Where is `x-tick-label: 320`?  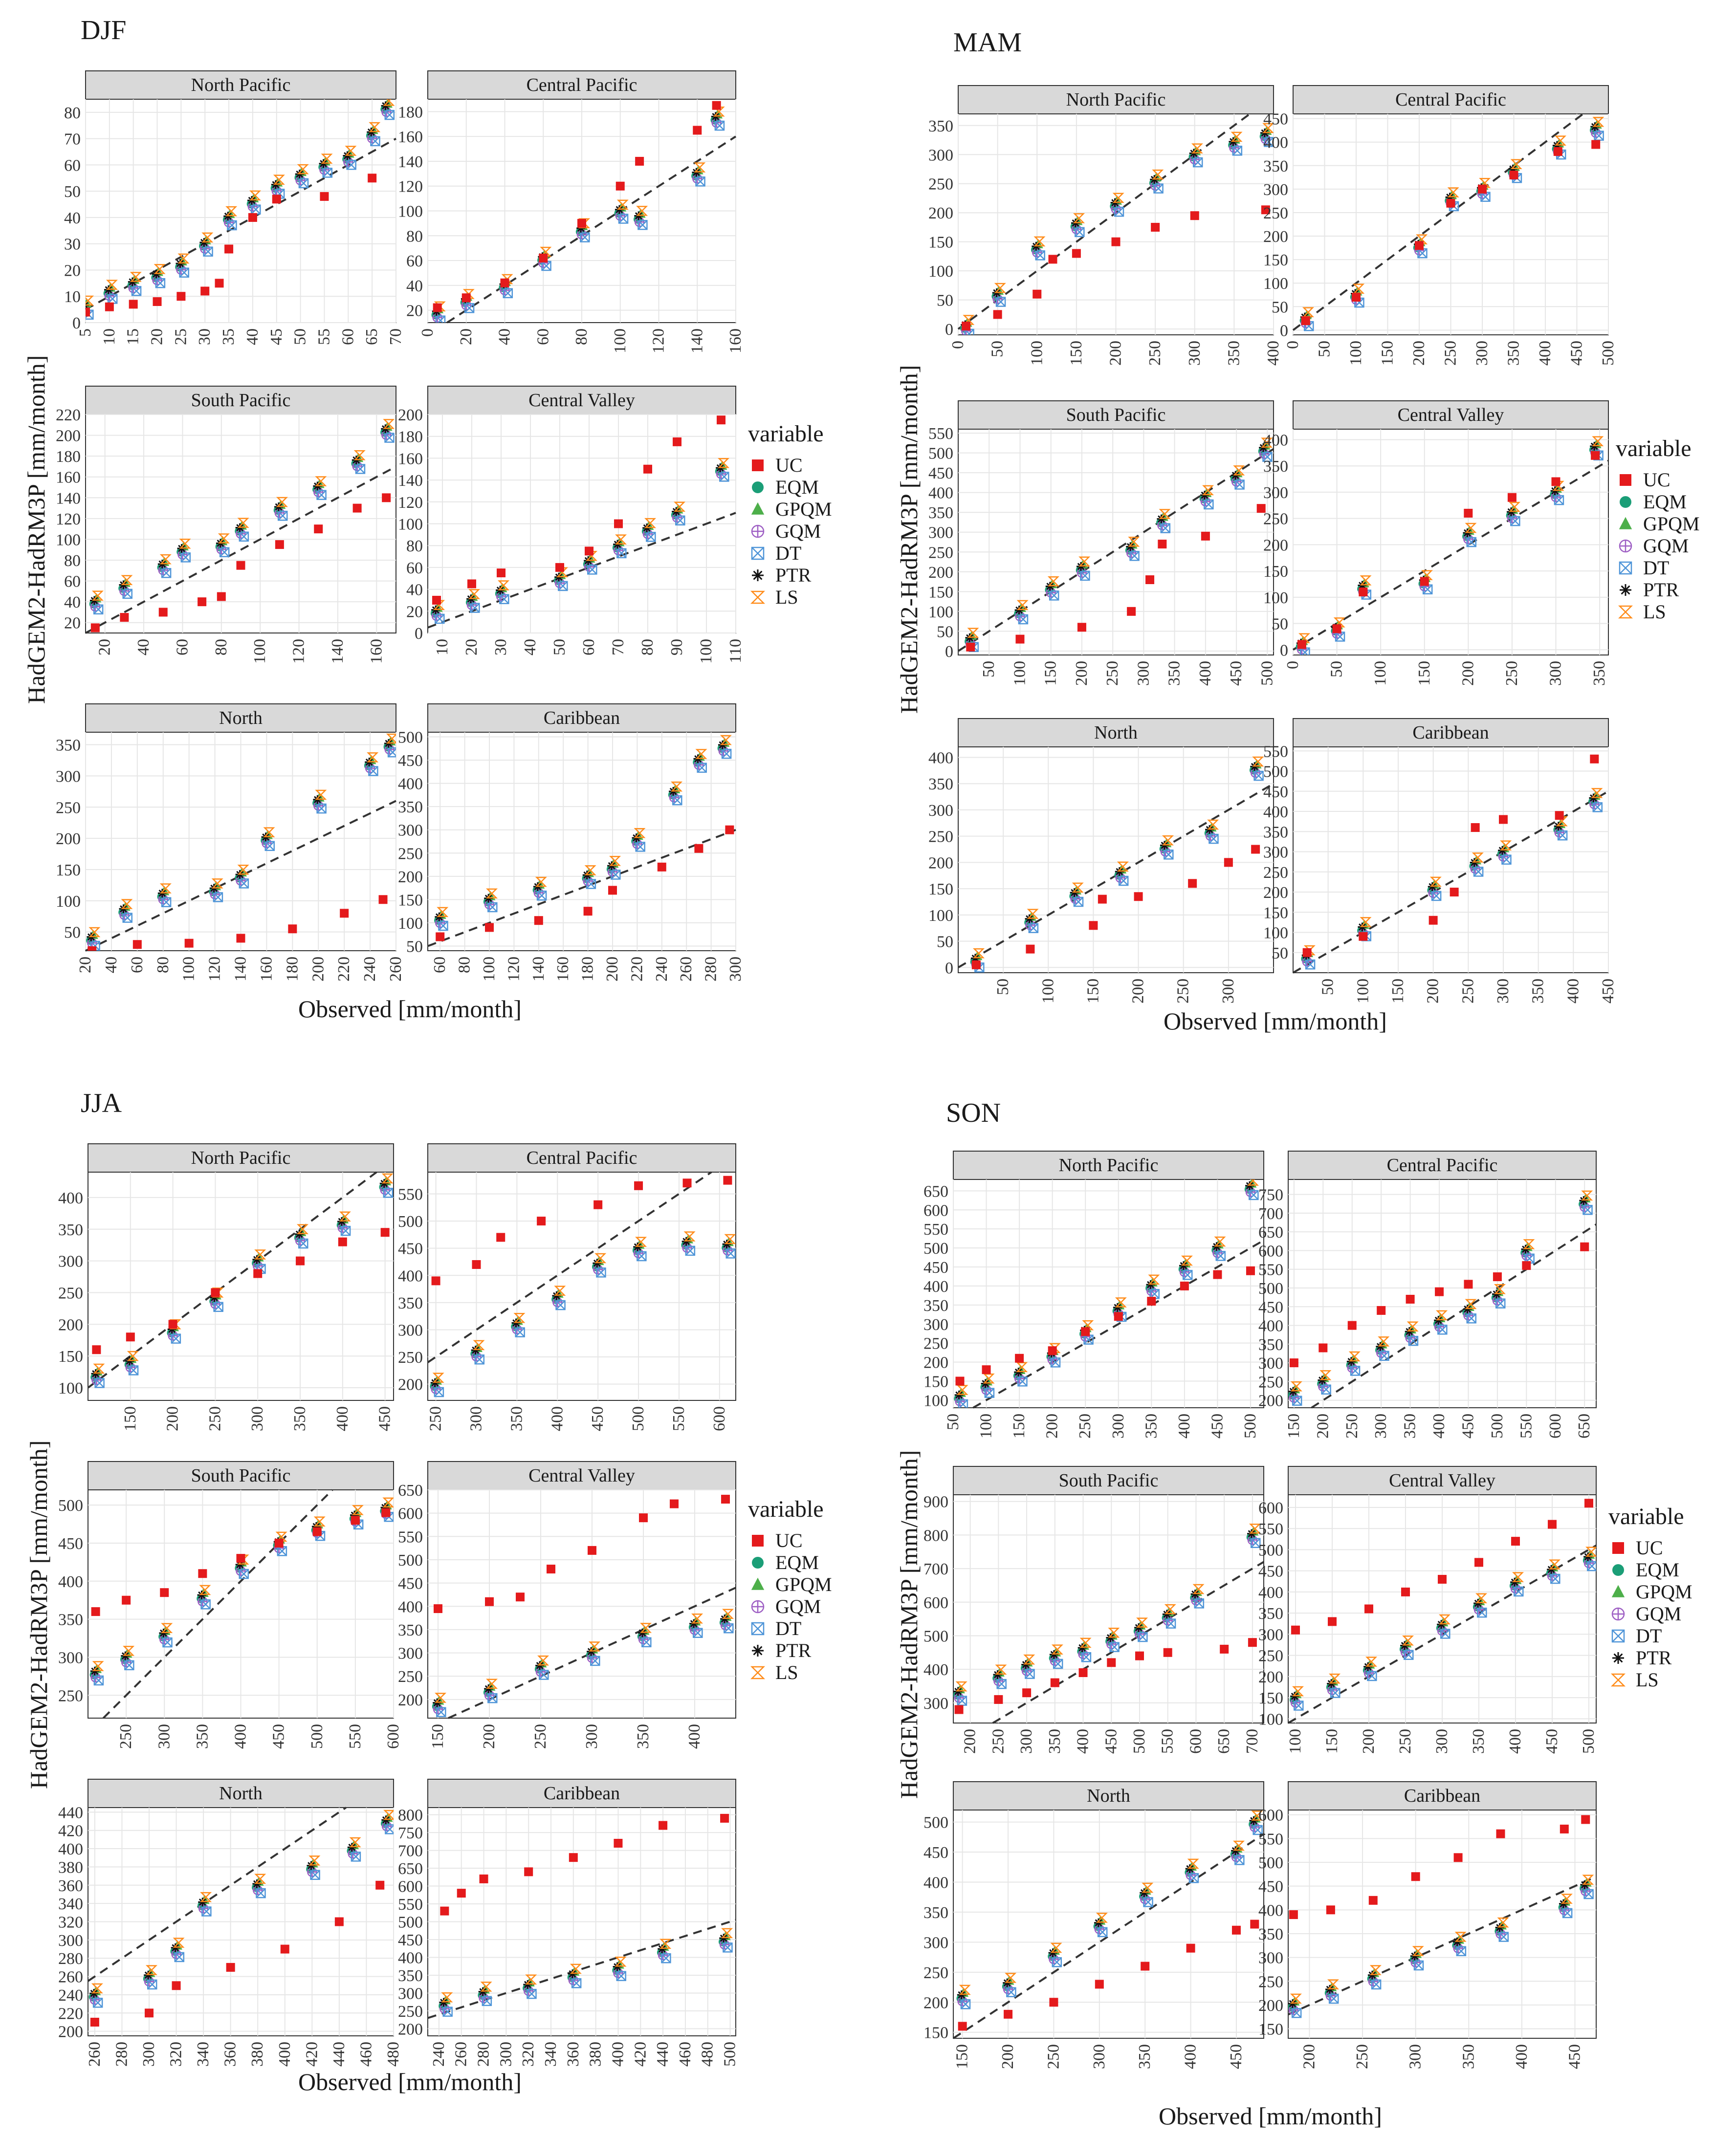
x-tick-label: 320 is located at coordinates (528, 2054).